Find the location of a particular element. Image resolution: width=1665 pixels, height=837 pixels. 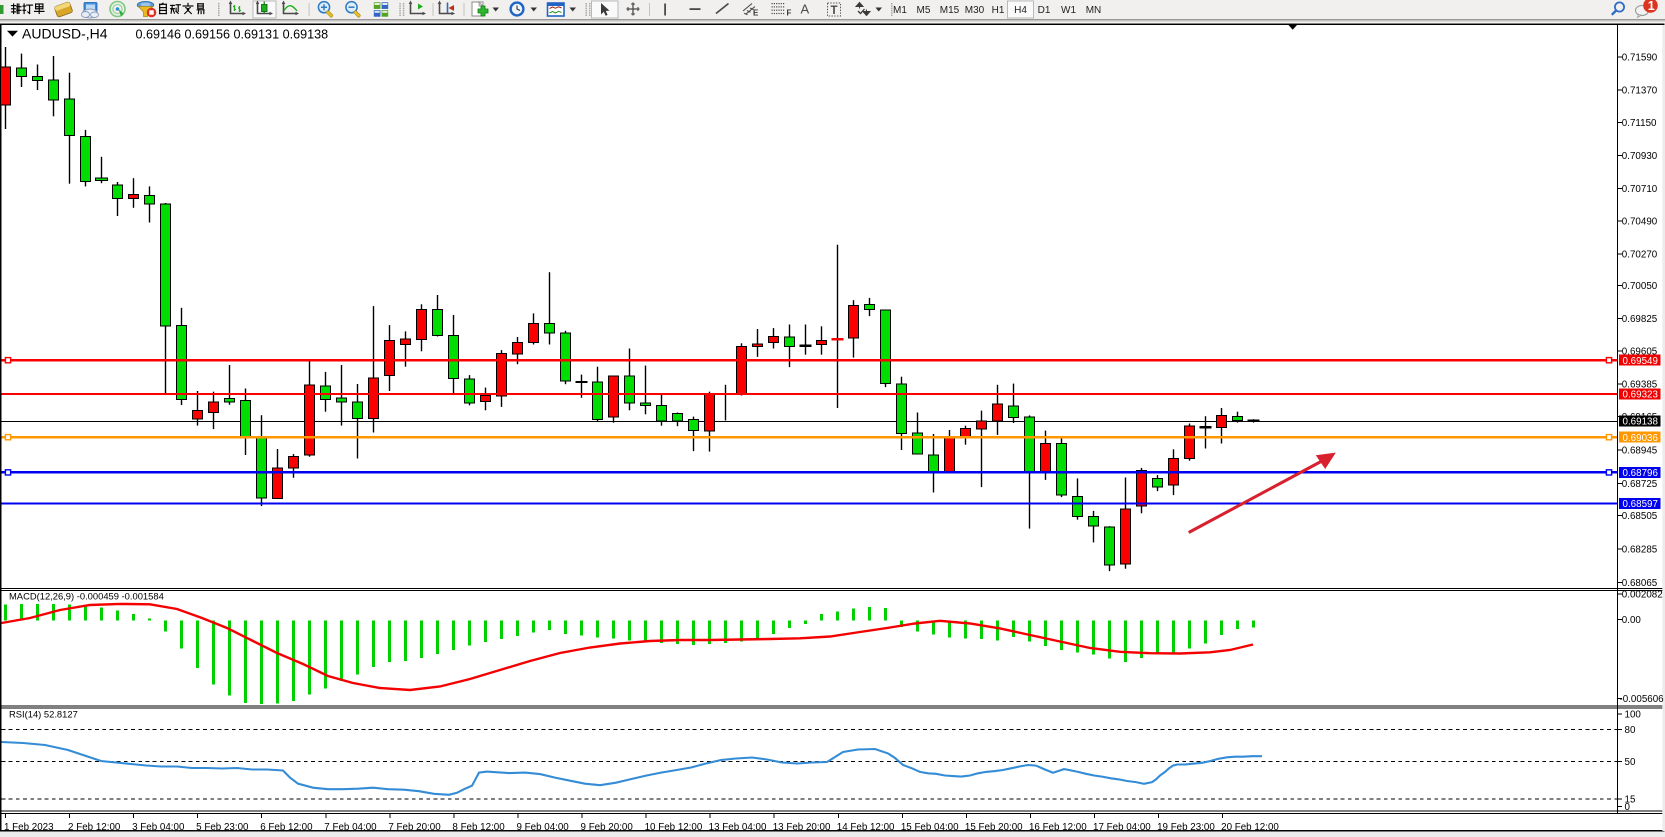

svg-text: 0.70490 is located at coordinates (1640, 222).